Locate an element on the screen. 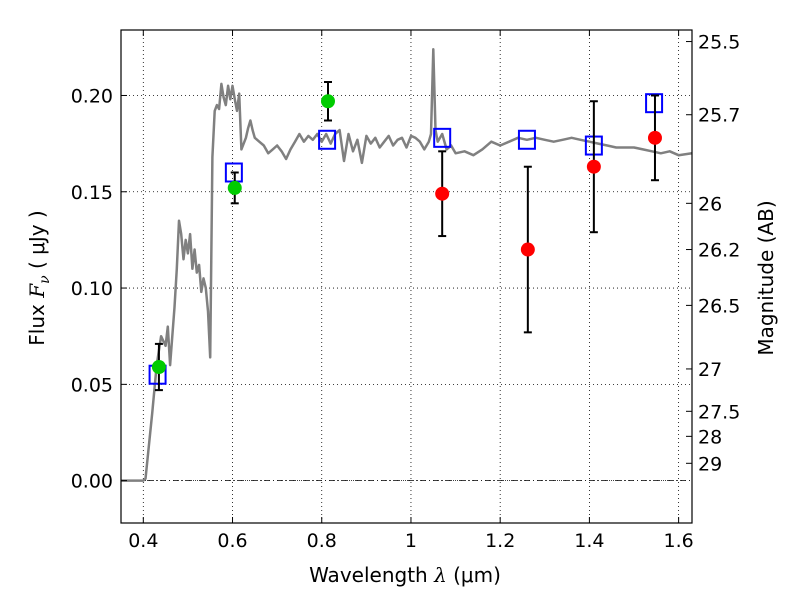 Image resolution: width=800 pixels, height=600 pixels. y-tick-labels: 0.00 0.05 0.10 0.15 0.20 is located at coordinates (92, 288).